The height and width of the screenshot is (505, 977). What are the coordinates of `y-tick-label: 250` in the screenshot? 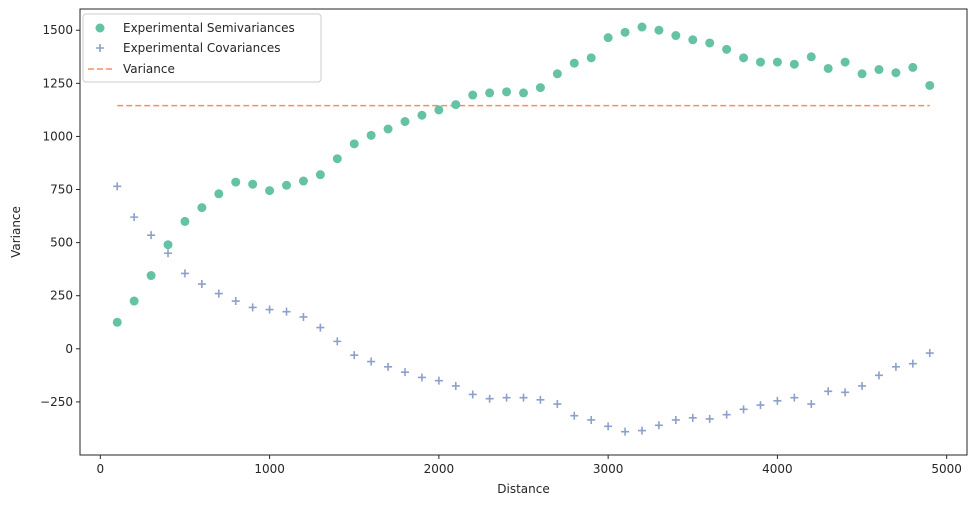 It's located at (61, 296).